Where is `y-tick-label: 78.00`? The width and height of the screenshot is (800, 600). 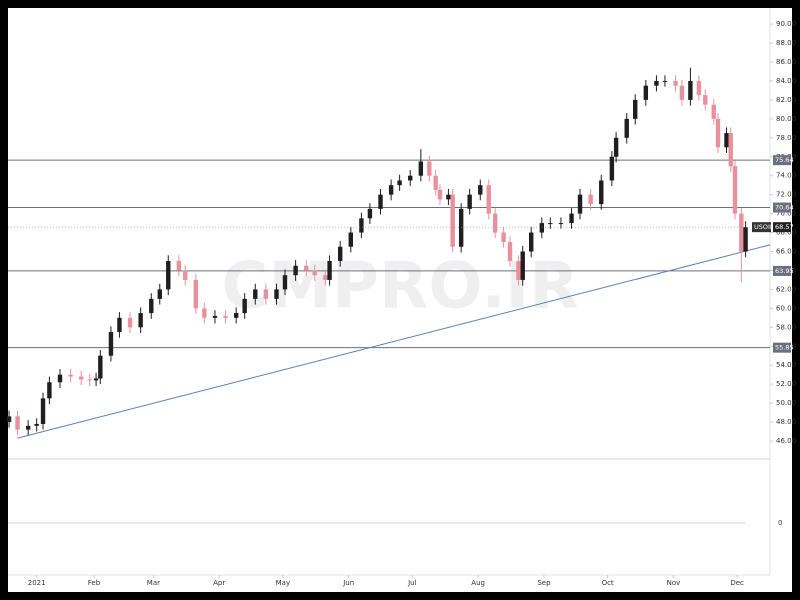 y-tick-label: 78.00 is located at coordinates (786, 138).